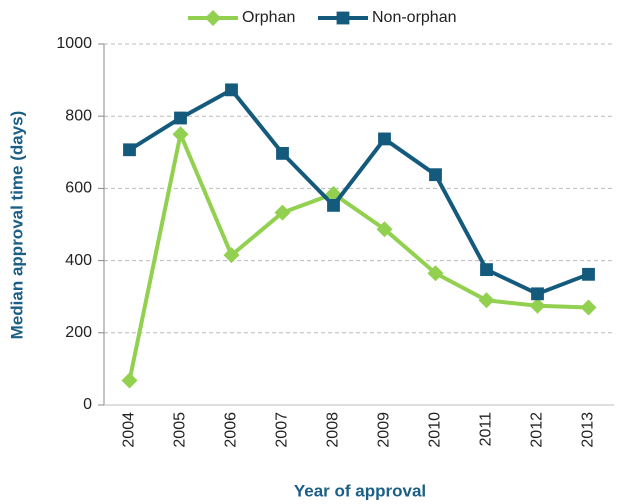 The width and height of the screenshot is (618, 504). Describe the element at coordinates (87, 404) in the screenshot. I see `y-tick-label: 0` at that location.